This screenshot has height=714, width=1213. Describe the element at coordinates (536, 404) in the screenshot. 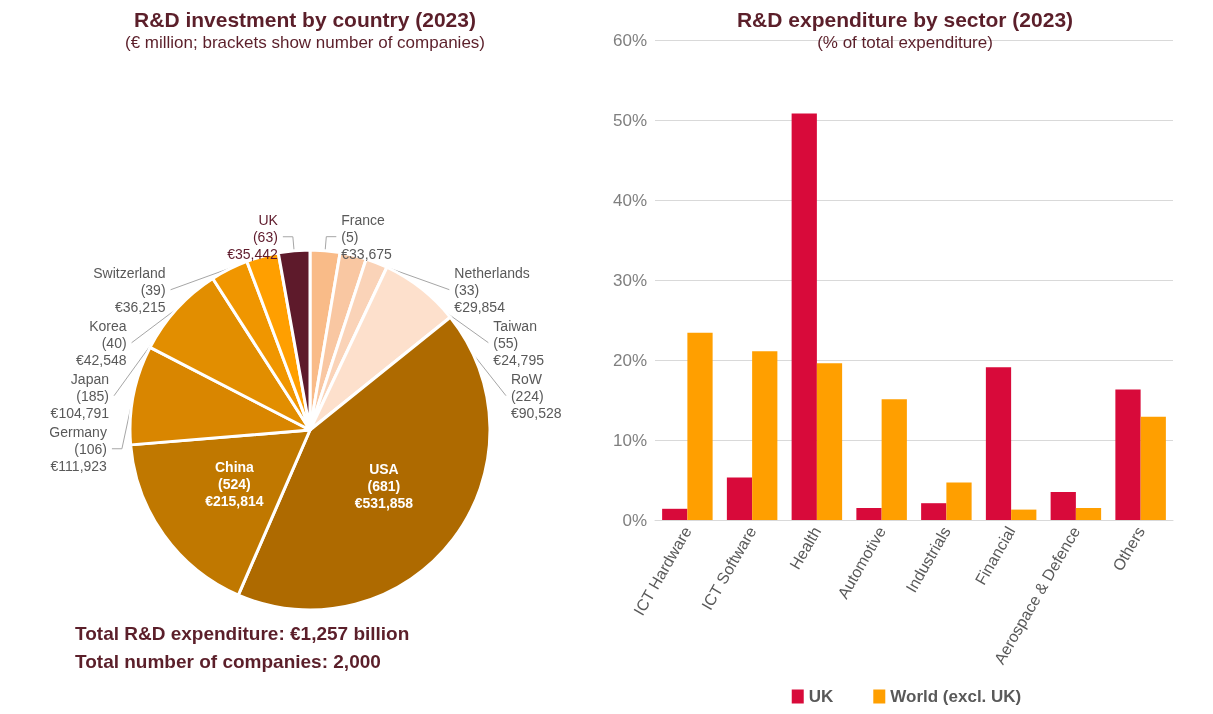

I see `data-label: (224) €90,528` at that location.